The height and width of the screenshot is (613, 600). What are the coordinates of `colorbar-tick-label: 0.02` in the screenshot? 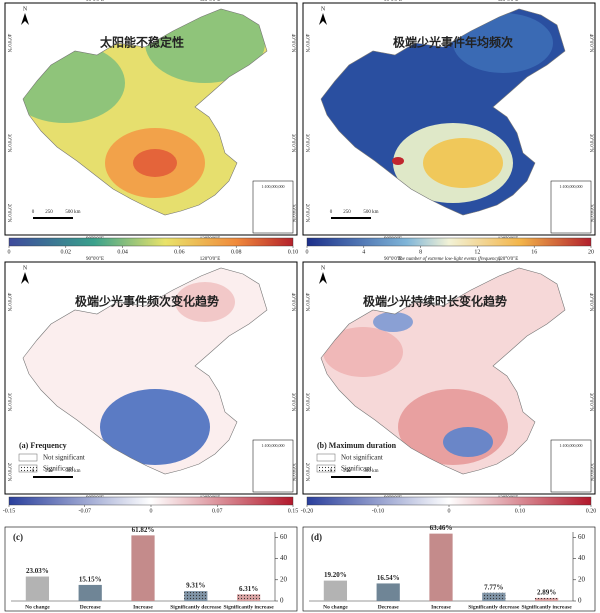 It's located at (66, 252).